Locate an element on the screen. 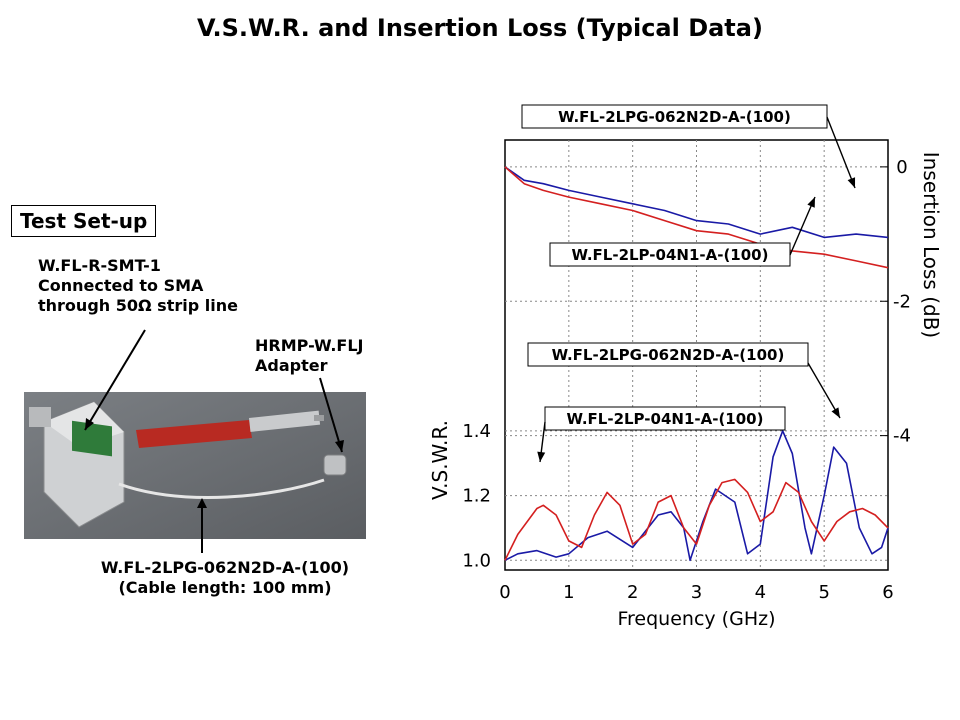 This screenshot has height=720, width=960. x-tick-label: 6 is located at coordinates (887, 592).